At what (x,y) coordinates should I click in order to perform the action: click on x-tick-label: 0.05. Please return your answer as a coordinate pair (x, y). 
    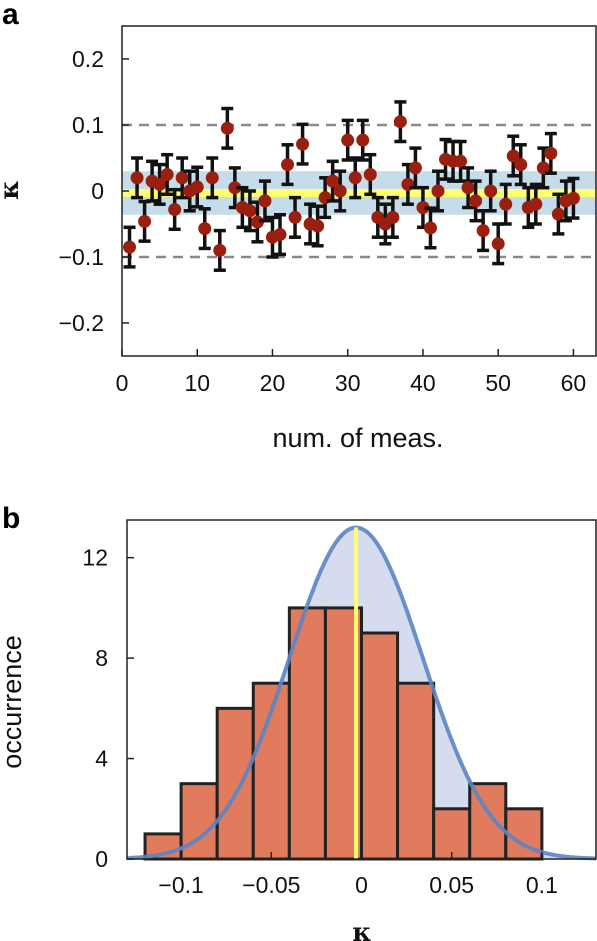
    Looking at the image, I should click on (451, 885).